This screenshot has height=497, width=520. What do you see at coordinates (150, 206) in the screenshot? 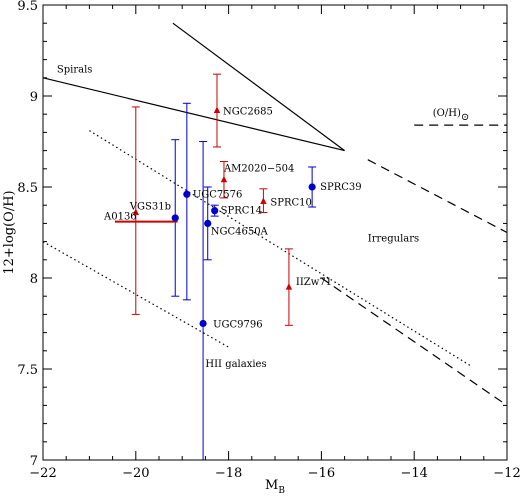
I see `vgs31b-label: VGS31b` at bounding box center [150, 206].